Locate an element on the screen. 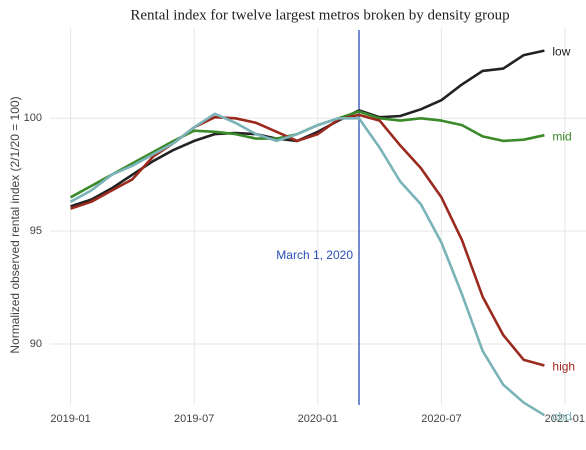 The width and height of the screenshot is (586, 450). y-tick-label: 90 is located at coordinates (36, 344).